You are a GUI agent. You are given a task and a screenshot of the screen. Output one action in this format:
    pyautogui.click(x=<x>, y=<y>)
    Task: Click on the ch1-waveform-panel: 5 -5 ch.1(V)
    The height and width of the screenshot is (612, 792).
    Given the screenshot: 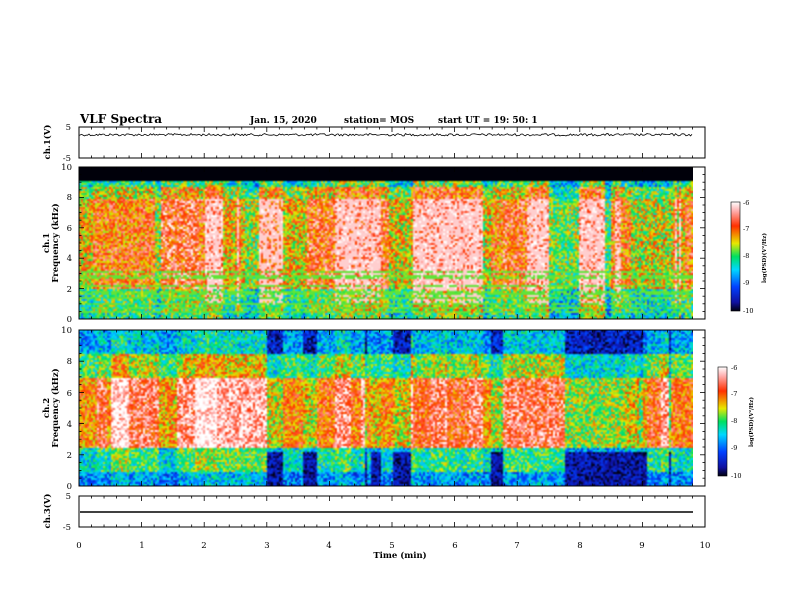 What is the action you would take?
    pyautogui.click(x=374, y=143)
    